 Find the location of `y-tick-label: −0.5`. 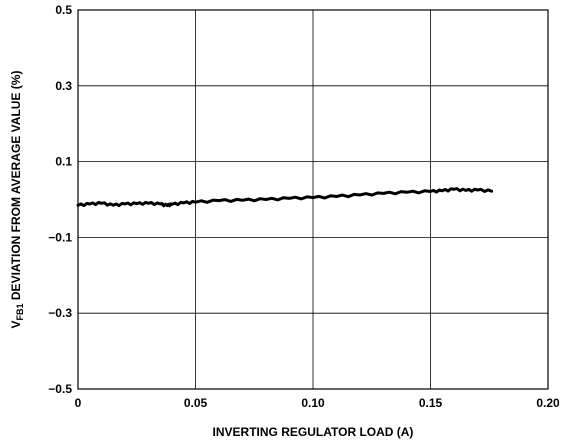

y-tick-label: −0.5 is located at coordinates (60, 389).